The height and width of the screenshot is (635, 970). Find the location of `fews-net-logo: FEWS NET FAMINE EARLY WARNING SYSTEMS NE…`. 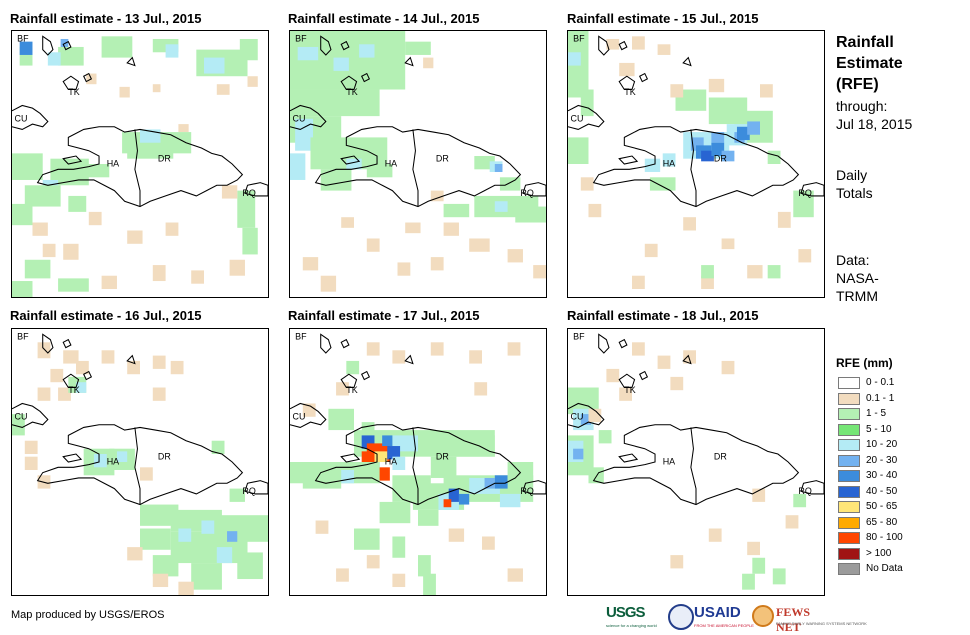

fews-net-logo: FEWS NET FAMINE EARLY WARNING SYSTEMS NE… is located at coordinates (809, 618).